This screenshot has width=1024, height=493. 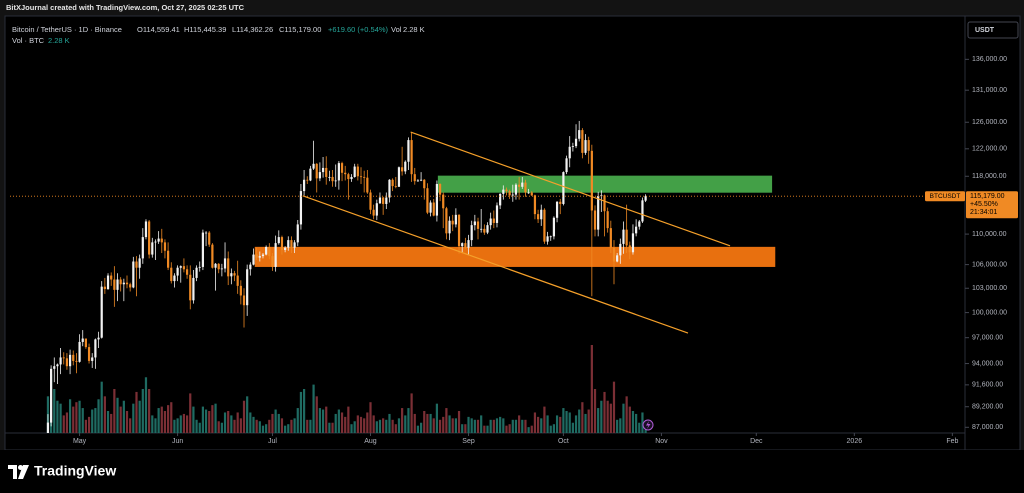 I want to click on x-tick-label: May, so click(x=80, y=441).